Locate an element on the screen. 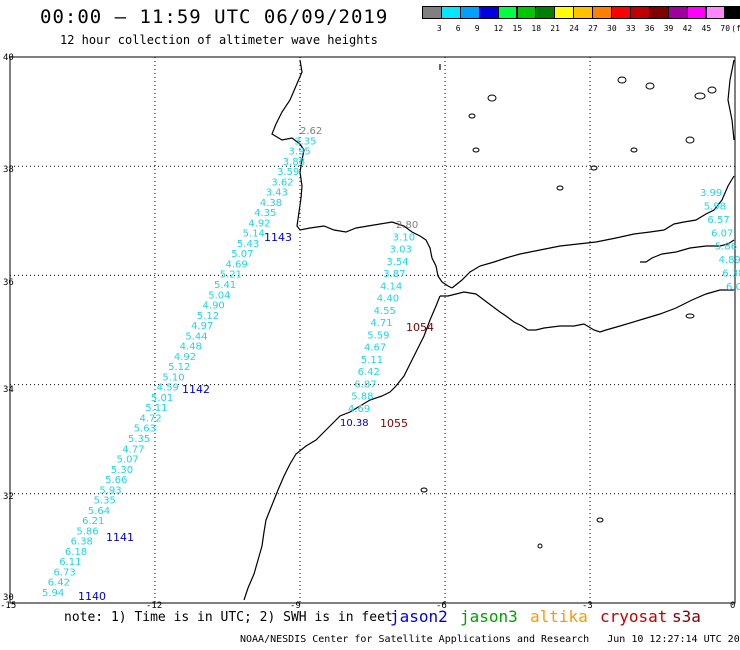 Image resolution: width=740 pixels, height=650 pixels. track1-value: 5.11 is located at coordinates (156, 408).